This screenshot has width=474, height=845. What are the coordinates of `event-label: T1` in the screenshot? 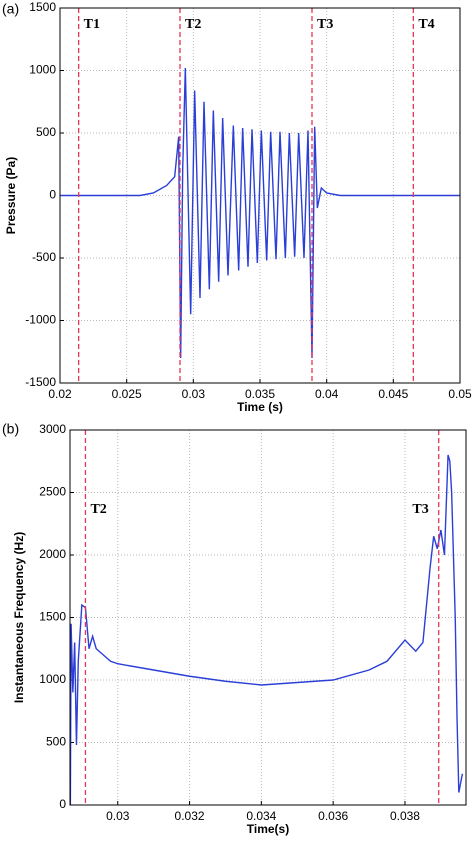 It's located at (92, 24).